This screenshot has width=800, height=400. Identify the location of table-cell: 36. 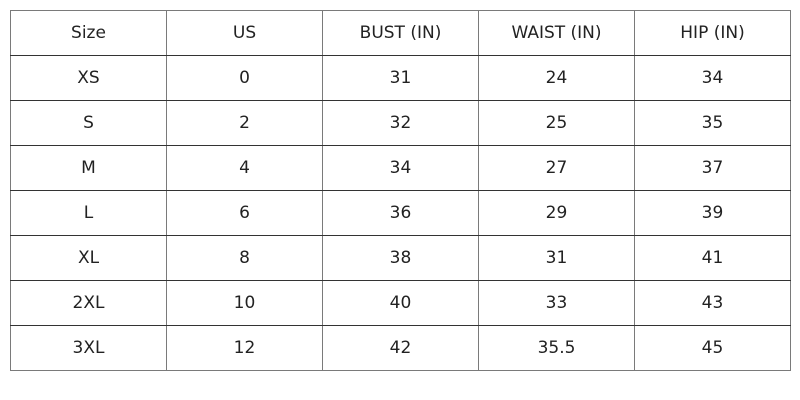
(400, 213).